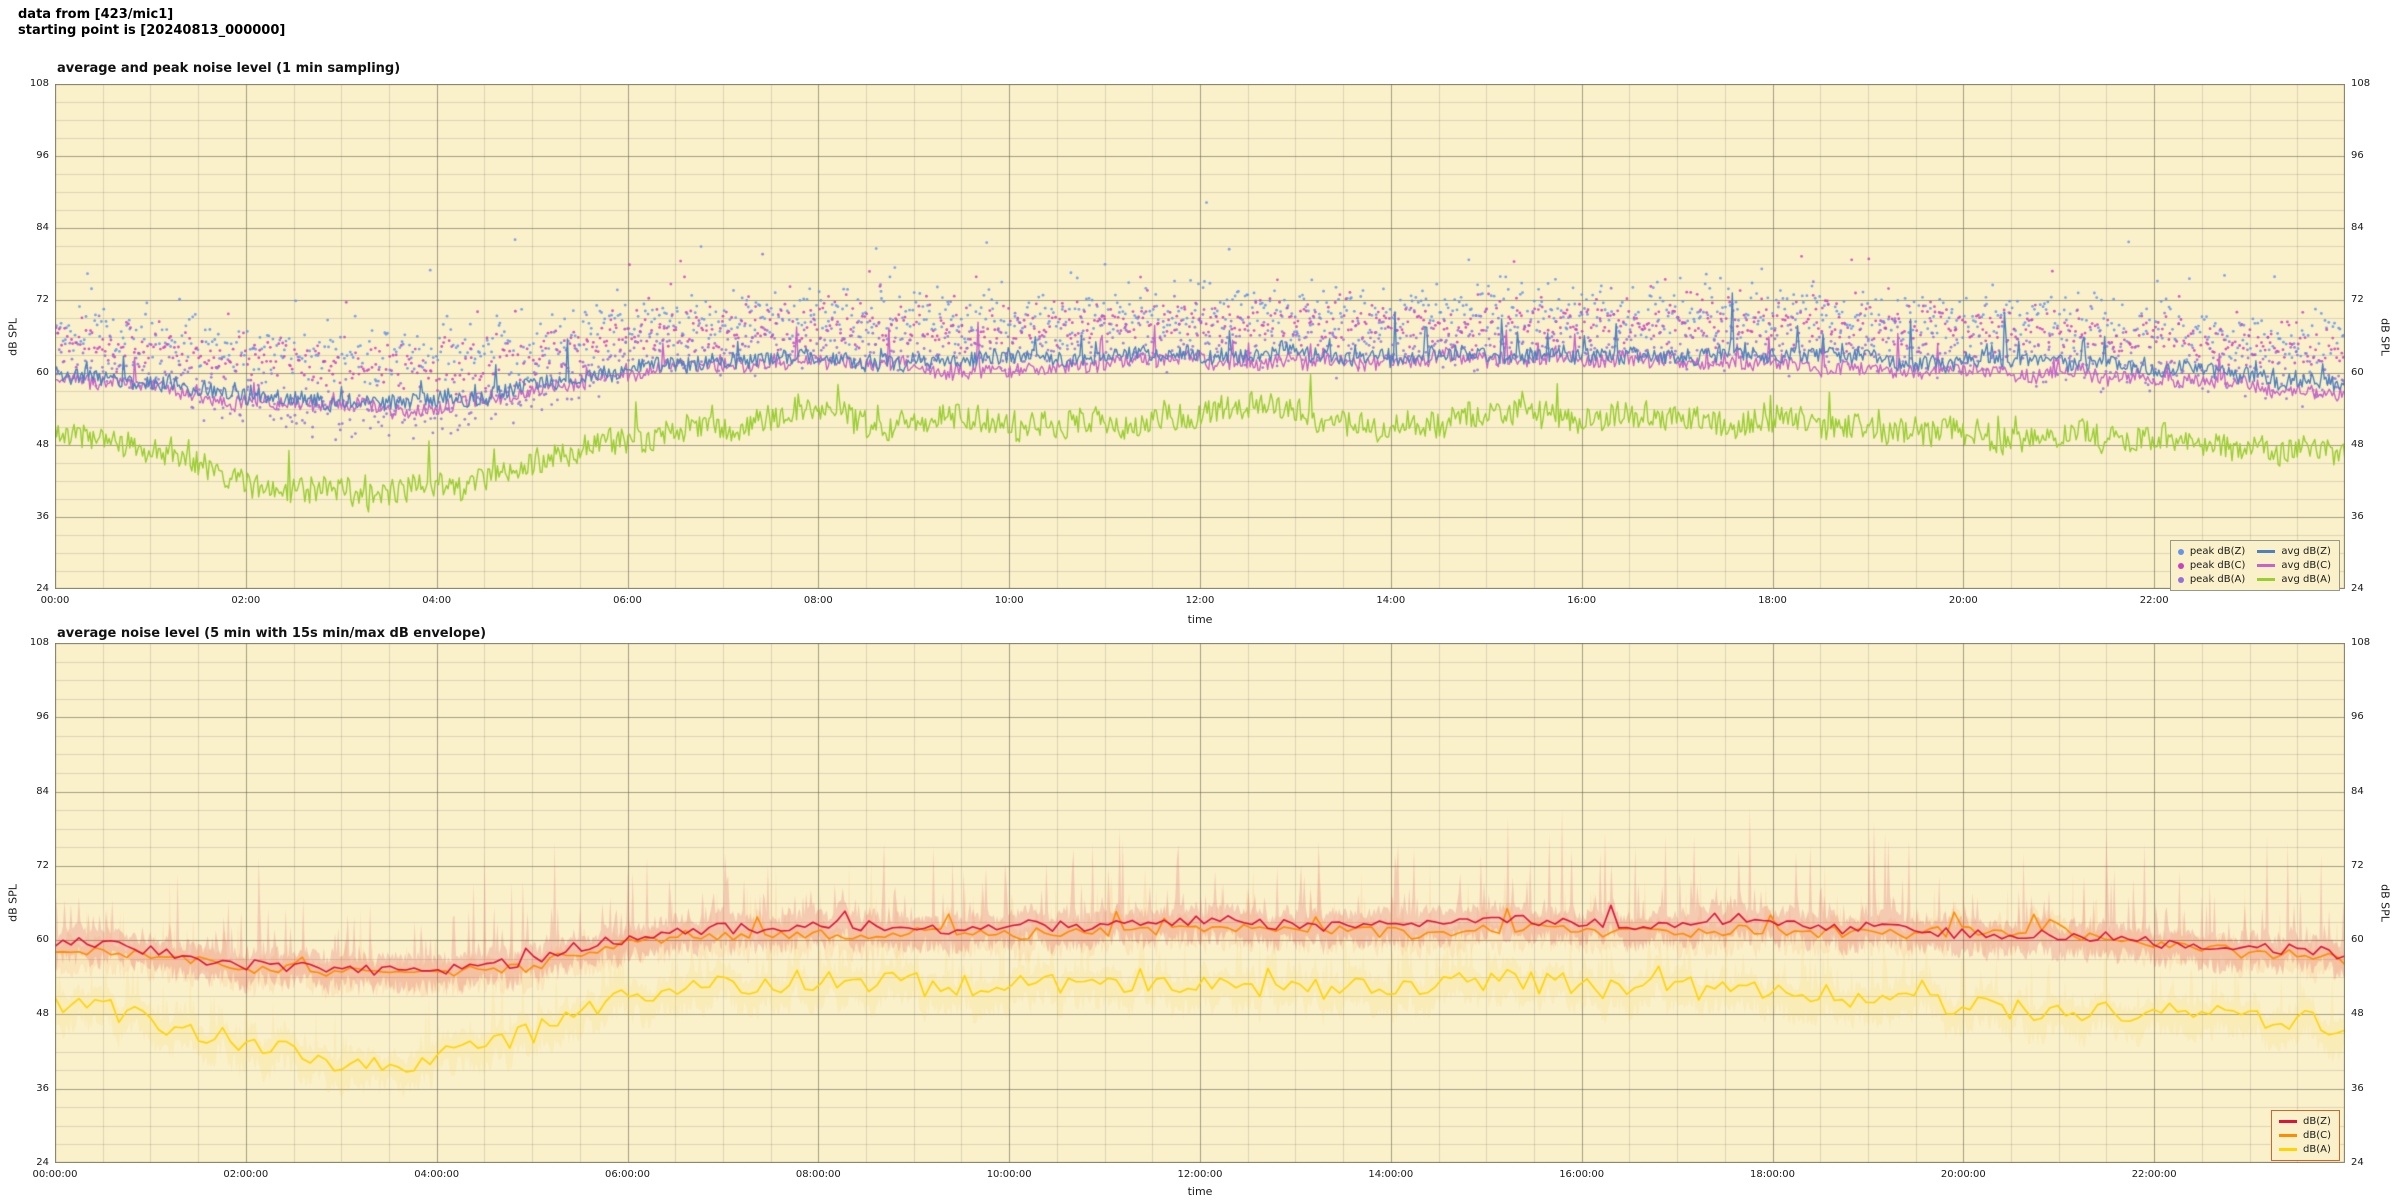 The height and width of the screenshot is (1200, 2400). Describe the element at coordinates (2385, 903) in the screenshot. I see `chart-2-ylabel-right: dB SPL` at that location.